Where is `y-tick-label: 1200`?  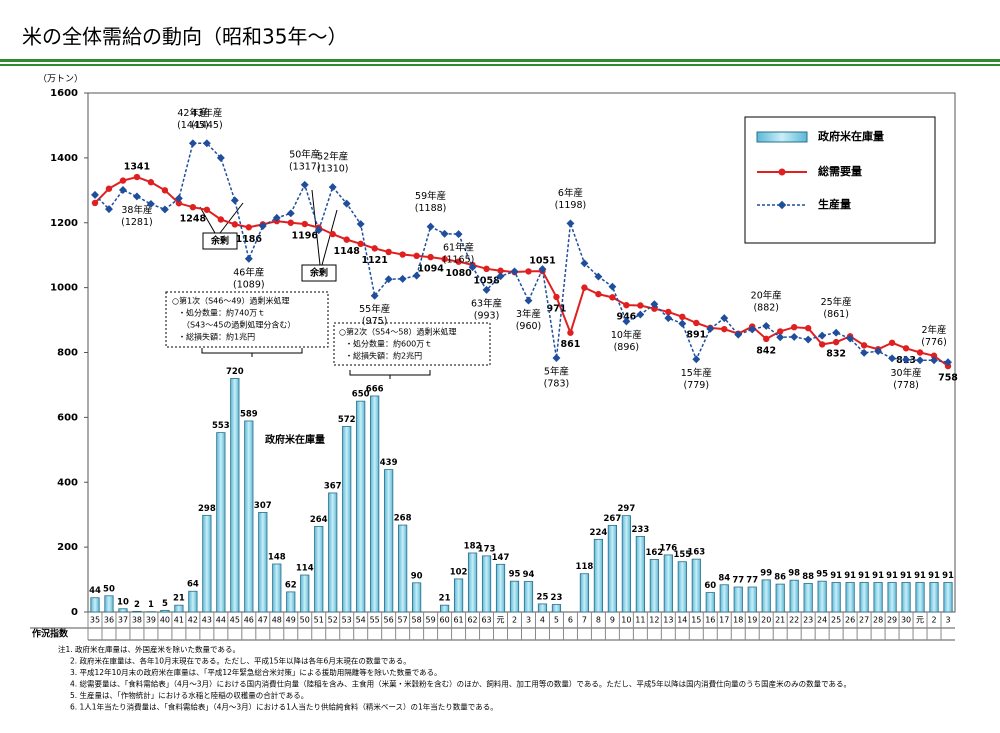 y-tick-label: 1200 is located at coordinates (64, 223).